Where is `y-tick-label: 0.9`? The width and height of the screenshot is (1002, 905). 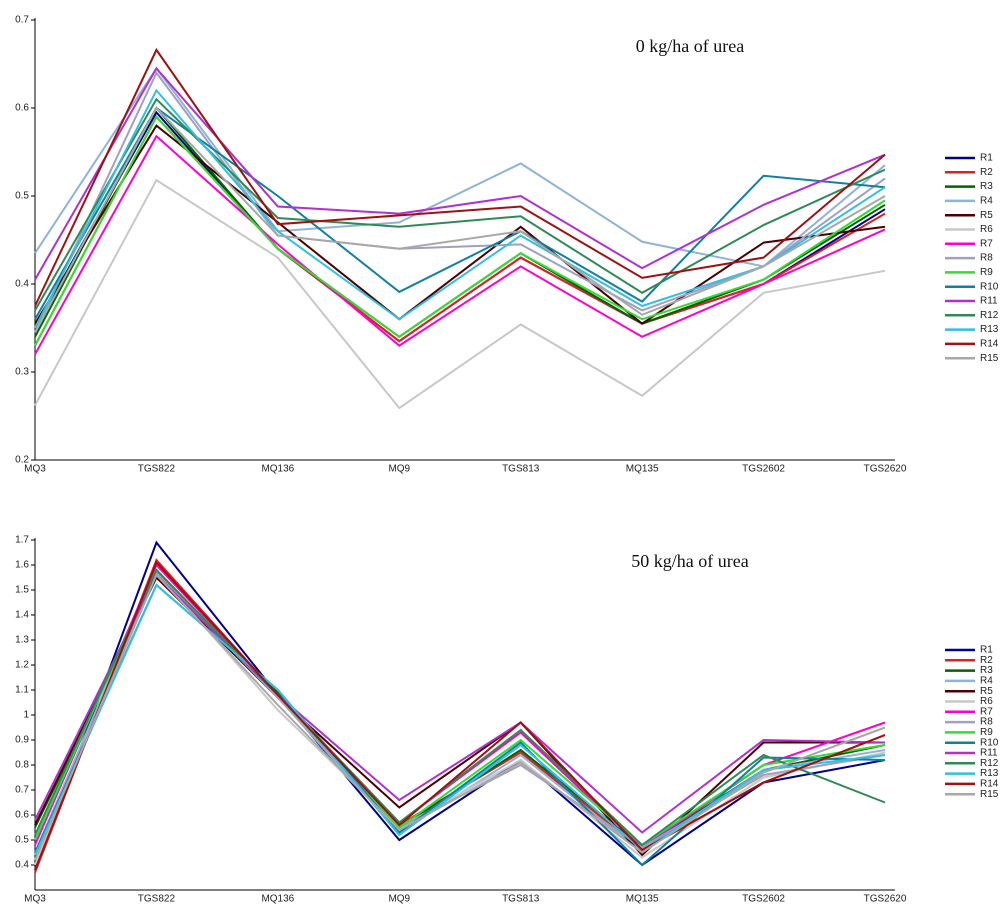
y-tick-label: 0.9 is located at coordinates (22, 740).